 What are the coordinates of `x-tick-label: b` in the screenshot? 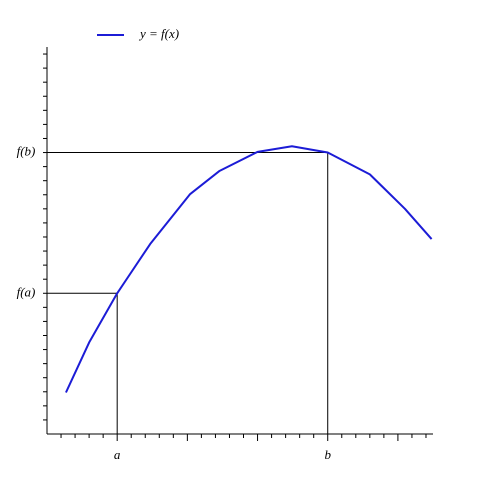 It's located at (327, 454).